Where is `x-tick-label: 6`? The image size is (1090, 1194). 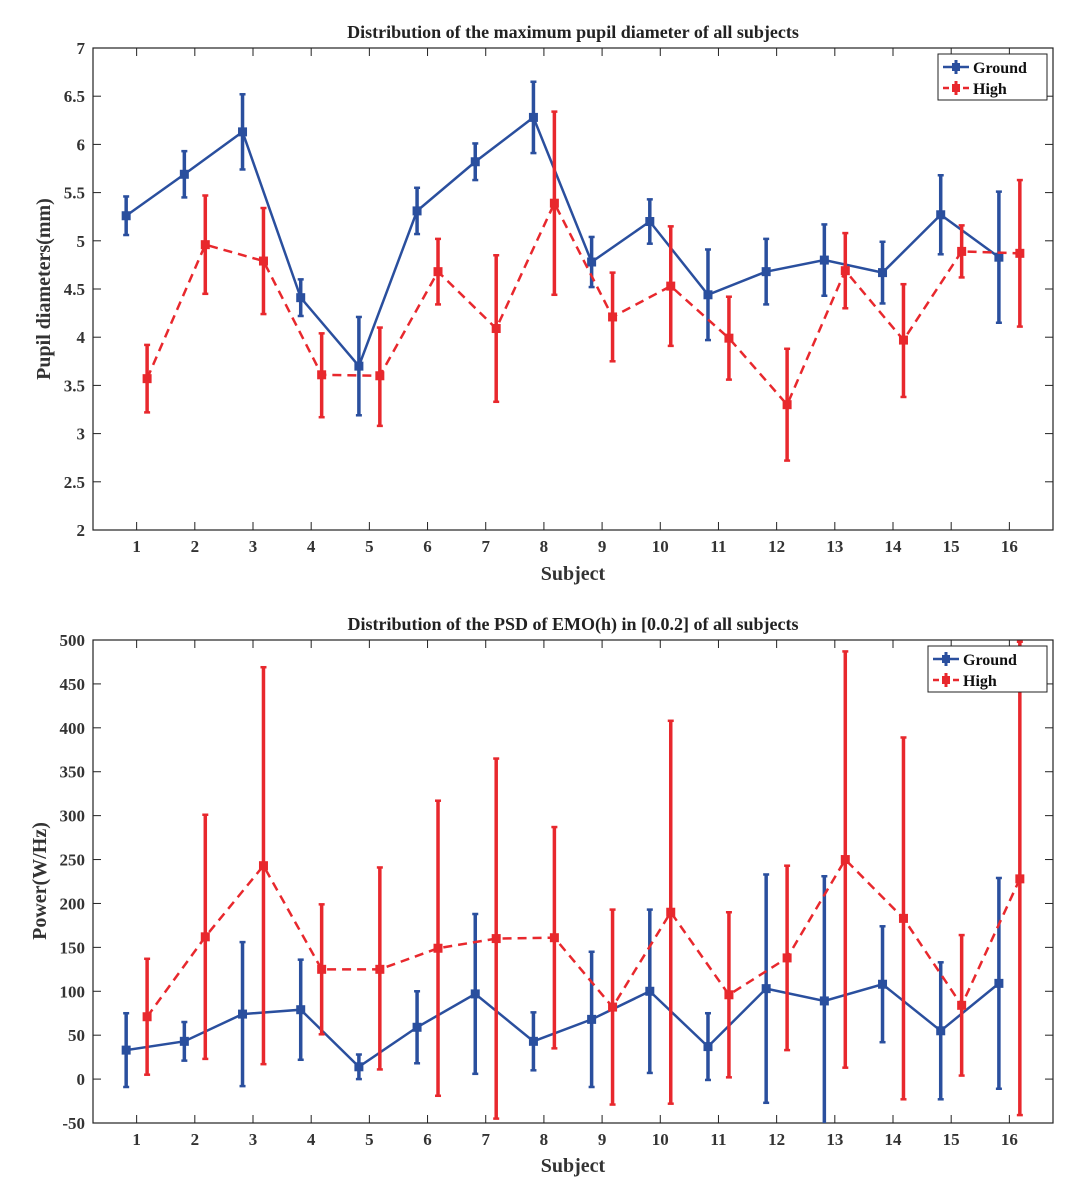 x-tick-label: 6 is located at coordinates (427, 546).